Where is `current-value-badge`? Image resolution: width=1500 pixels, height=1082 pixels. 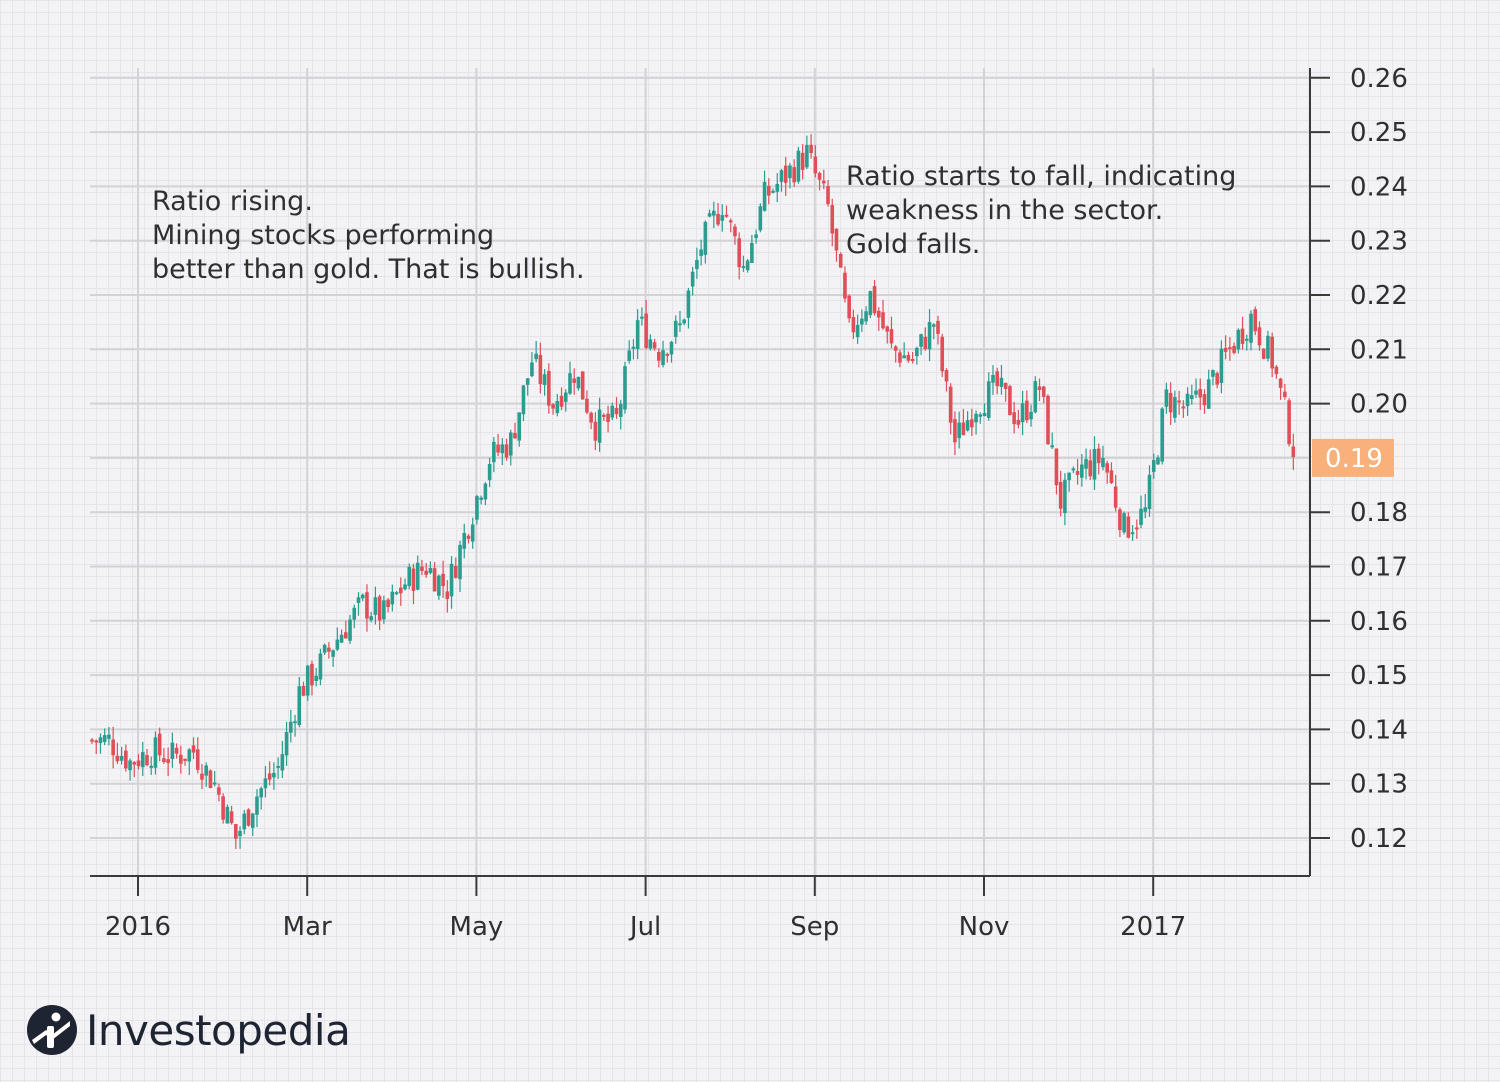
current-value-badge is located at coordinates (1353, 457).